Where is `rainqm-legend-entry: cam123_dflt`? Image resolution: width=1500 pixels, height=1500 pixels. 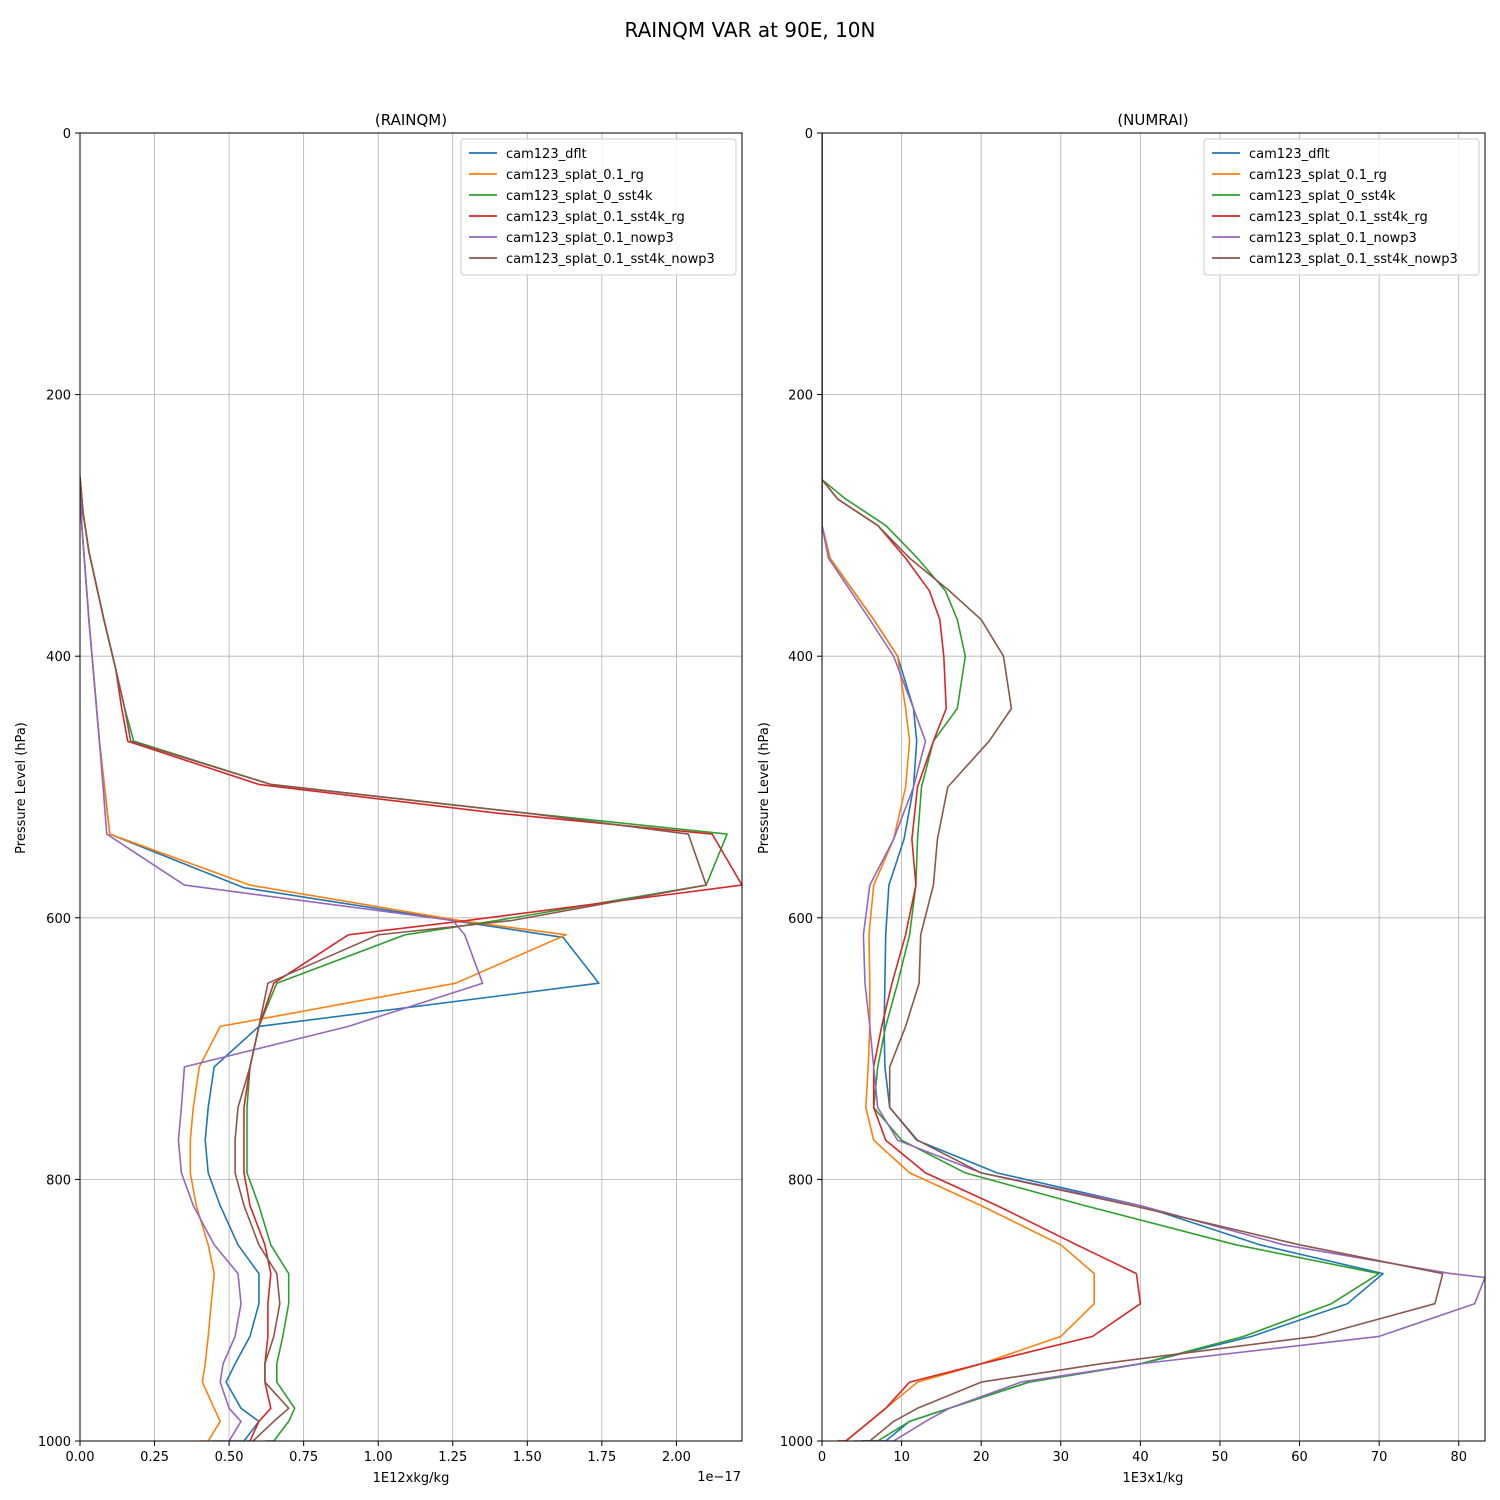
rainqm-legend-entry: cam123_dflt is located at coordinates (546, 154).